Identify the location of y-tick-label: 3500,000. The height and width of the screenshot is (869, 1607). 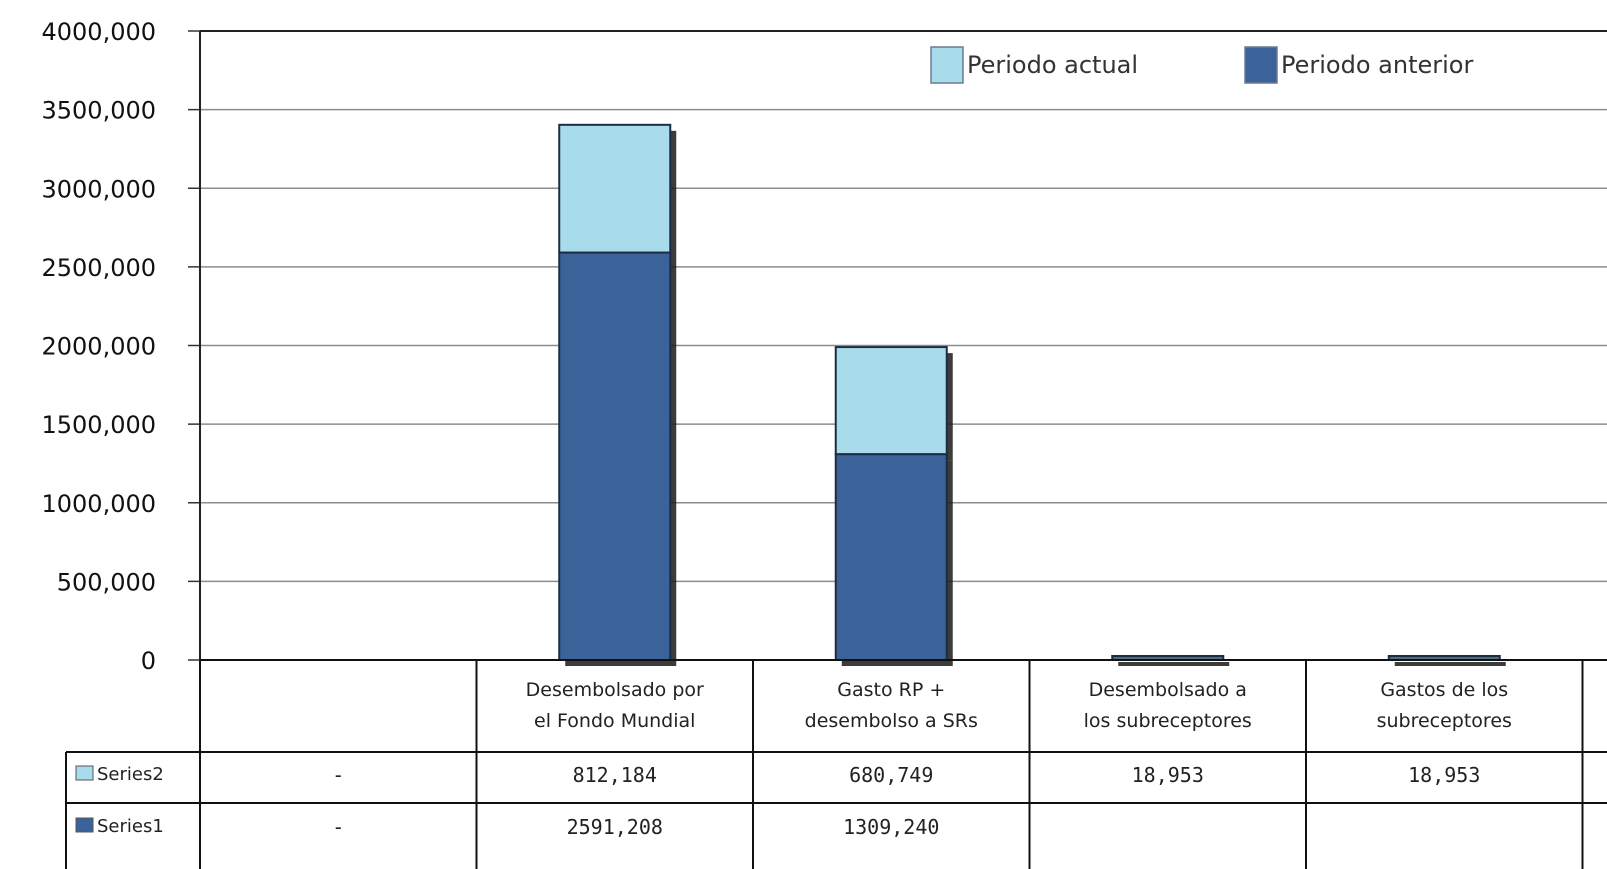
(98, 111).